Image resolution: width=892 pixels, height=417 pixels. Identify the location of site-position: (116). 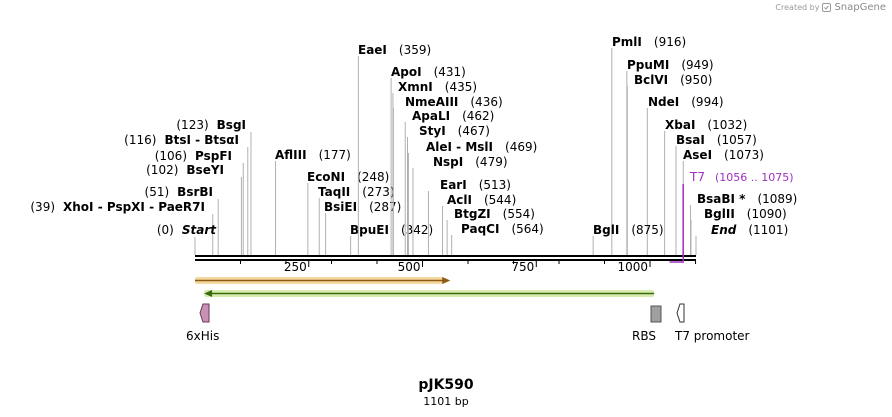
(140, 140).